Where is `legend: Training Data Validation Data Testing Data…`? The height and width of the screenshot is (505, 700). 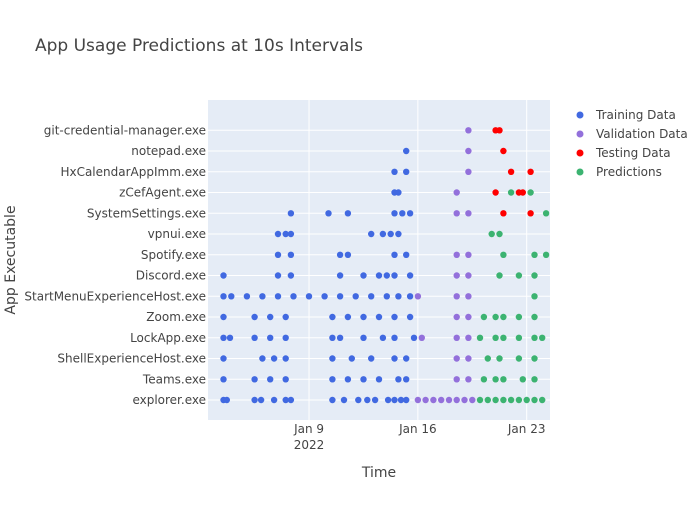 legend: Training Data Validation Data Testing Data… is located at coordinates (632, 143).